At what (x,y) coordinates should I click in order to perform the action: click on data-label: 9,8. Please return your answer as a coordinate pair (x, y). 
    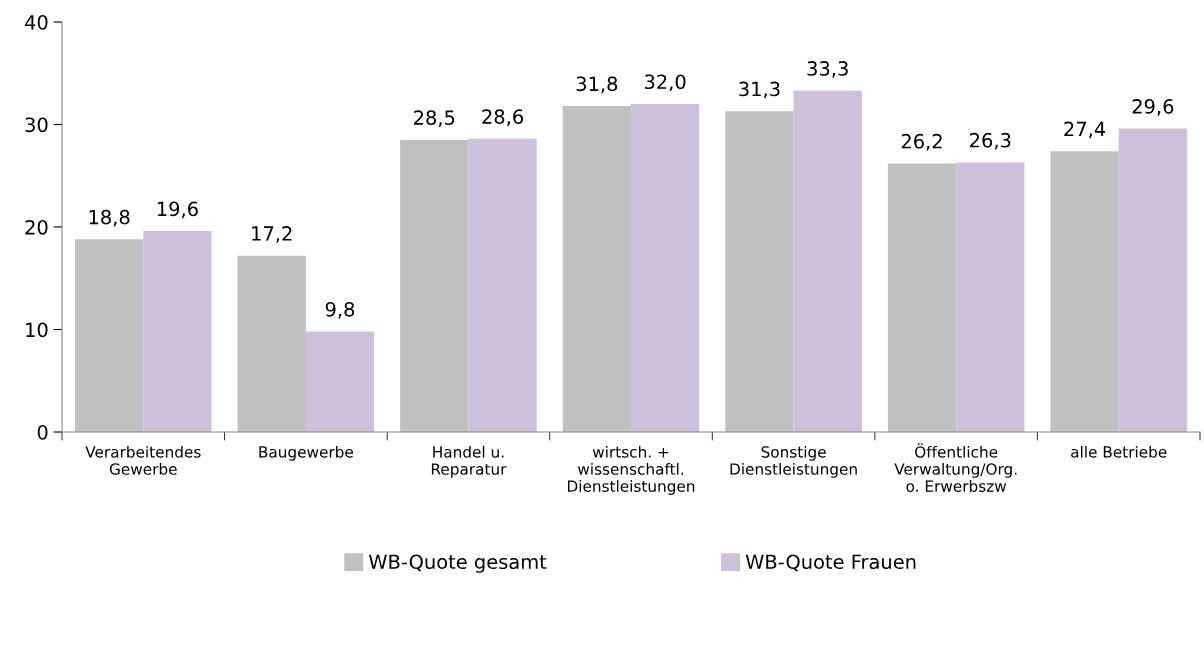
    Looking at the image, I should click on (340, 310).